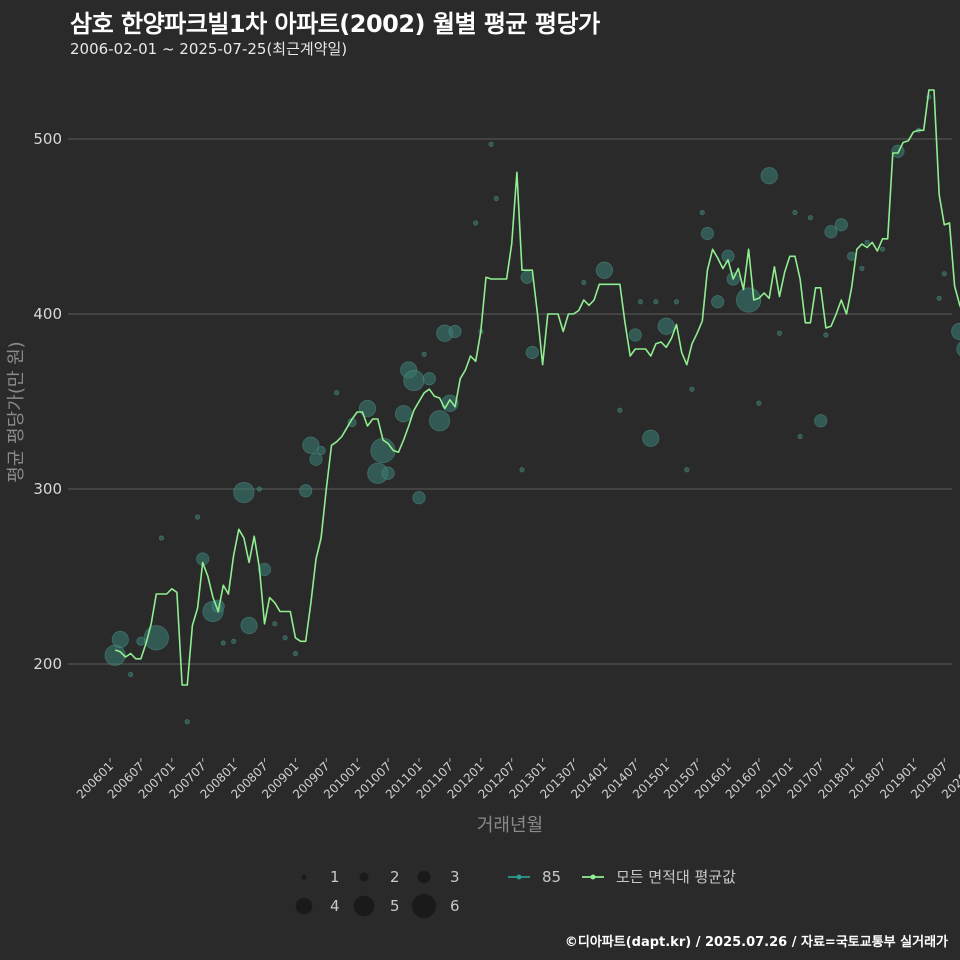  Describe the element at coordinates (455, 877) in the screenshot. I see `legend-size-label: 3` at that location.